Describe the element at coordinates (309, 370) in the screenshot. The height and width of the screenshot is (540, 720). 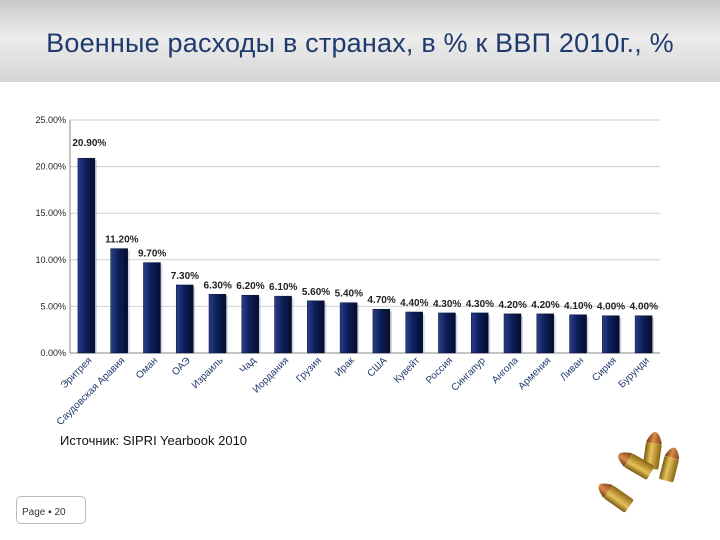
I see `x-tick-label: Грузия` at that location.